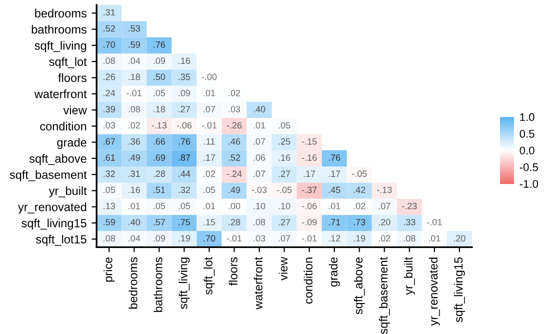  What do you see at coordinates (529, 184) in the screenshot?
I see `color-bar-label: -1.0` at bounding box center [529, 184].